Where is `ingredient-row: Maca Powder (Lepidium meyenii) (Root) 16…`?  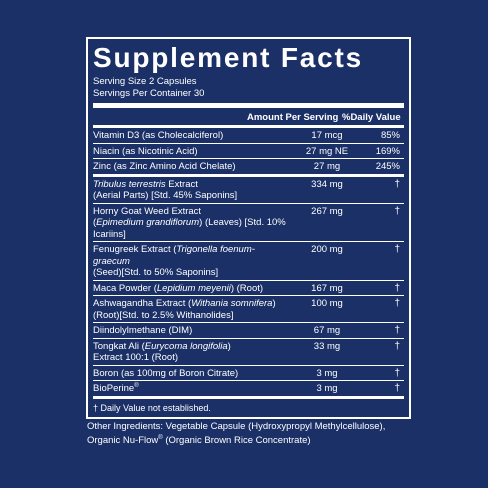
ingredient-row: Maca Powder (Lepidium meyenii) (Root) 16… is located at coordinates (248, 288).